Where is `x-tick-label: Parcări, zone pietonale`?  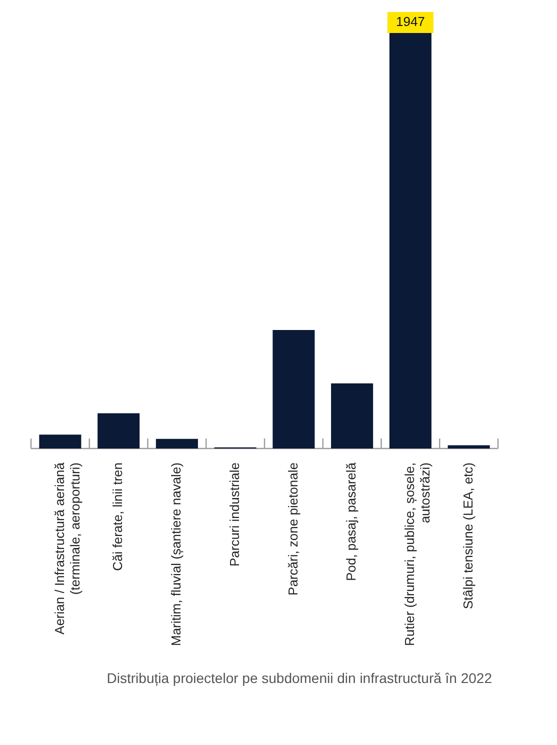 x-tick-label: Parcări, zone pietonale is located at coordinates (292, 529).